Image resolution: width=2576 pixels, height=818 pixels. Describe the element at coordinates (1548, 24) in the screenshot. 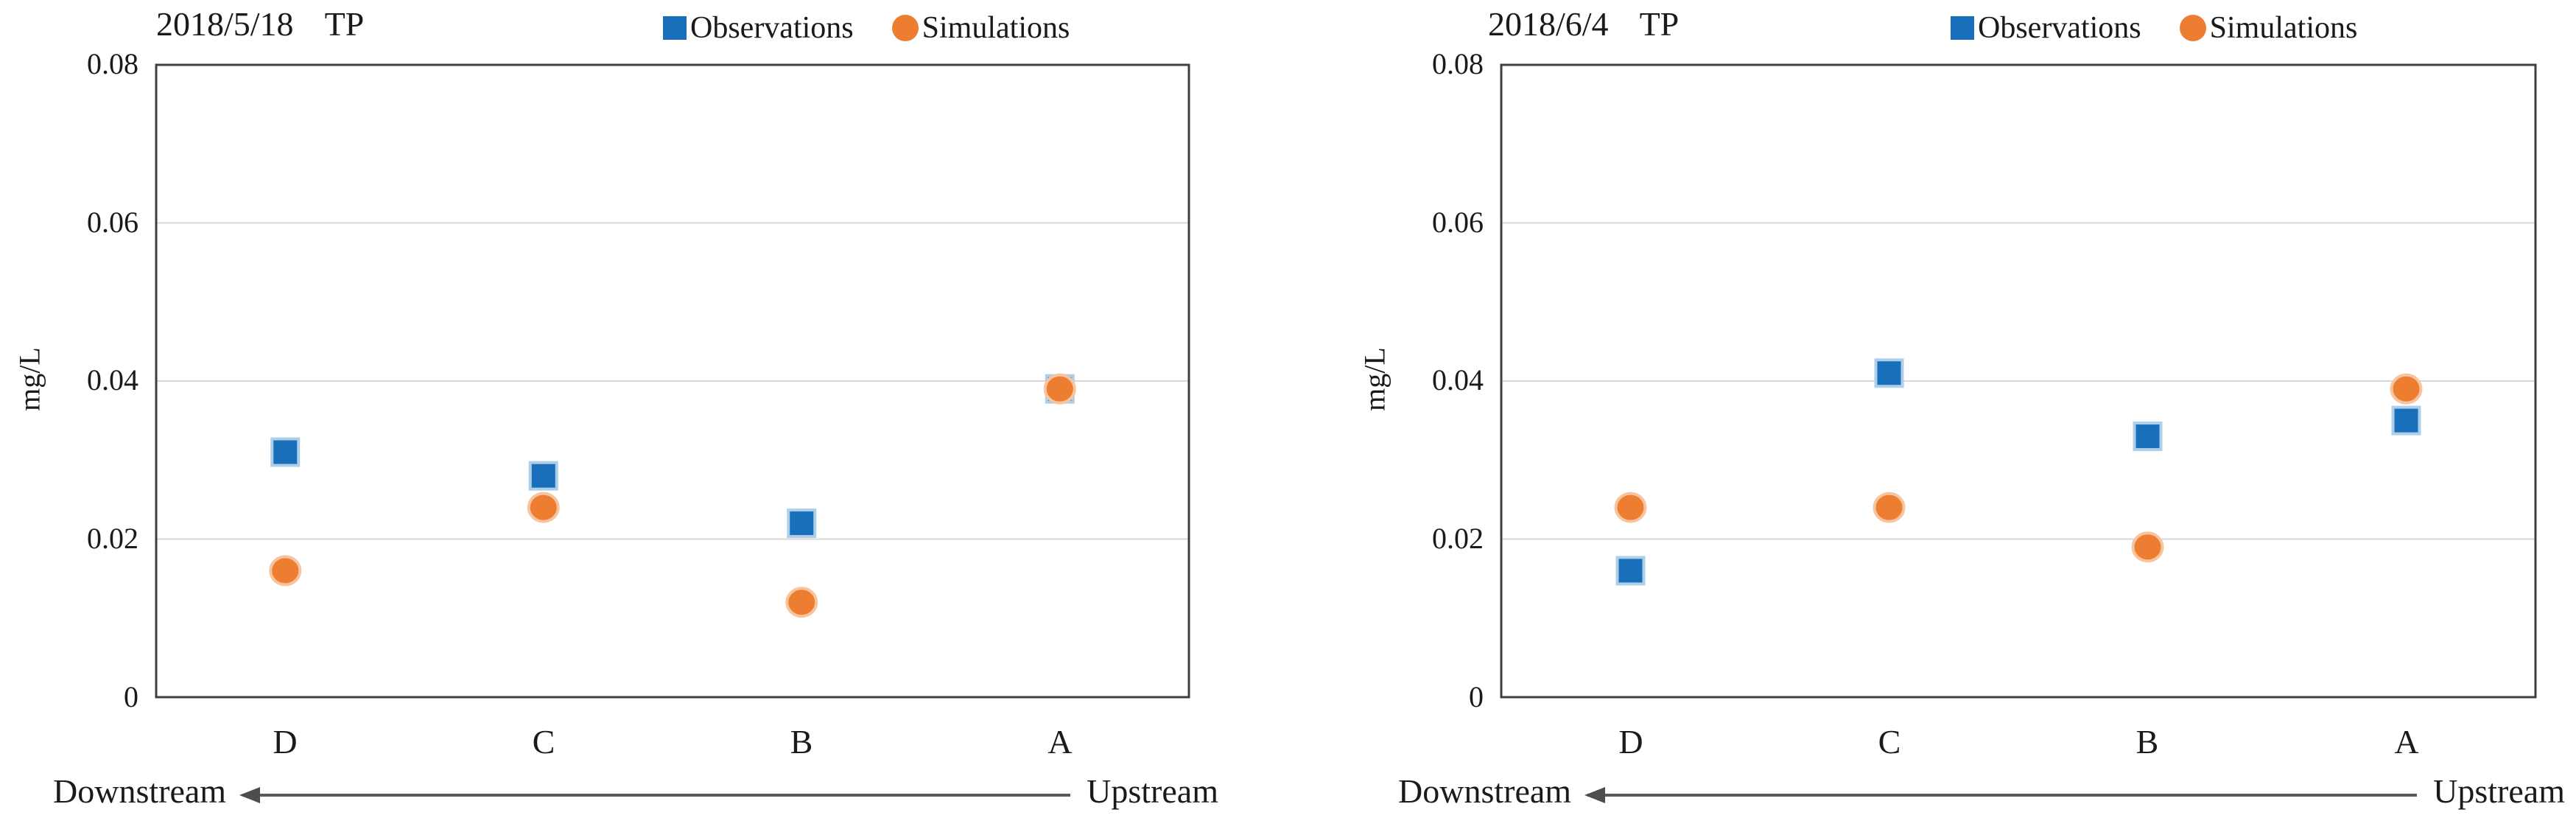

I see `chart-title-date: 2018/6/4` at that location.